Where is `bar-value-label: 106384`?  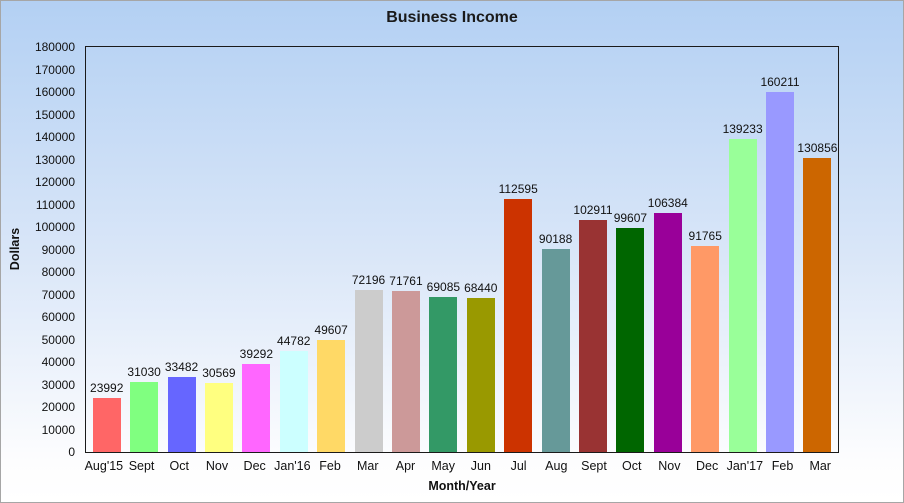 bar-value-label: 106384 is located at coordinates (667, 202).